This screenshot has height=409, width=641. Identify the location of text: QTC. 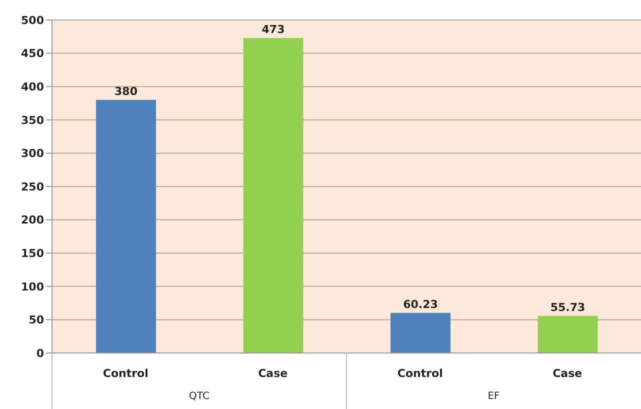
(199, 396).